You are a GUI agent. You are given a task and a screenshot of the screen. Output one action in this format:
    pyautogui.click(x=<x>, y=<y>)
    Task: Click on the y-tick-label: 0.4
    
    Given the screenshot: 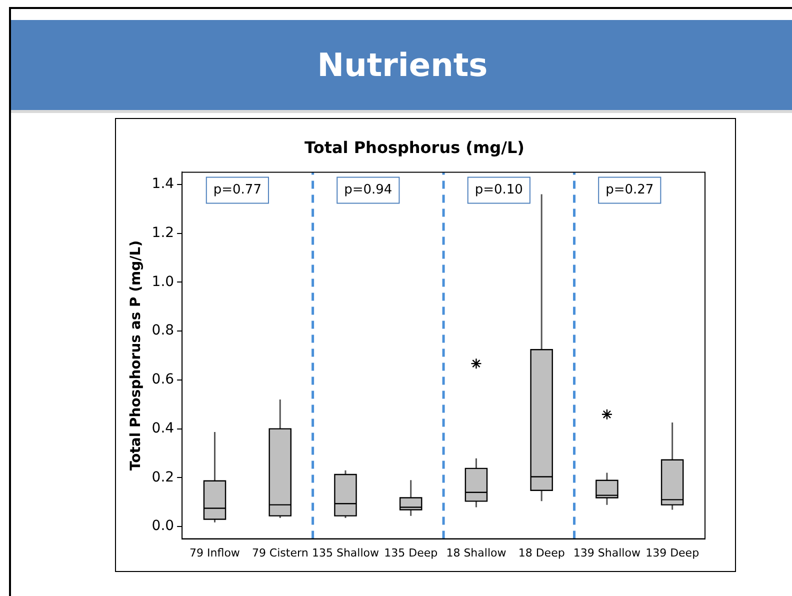 What is the action you would take?
    pyautogui.click(x=163, y=428)
    